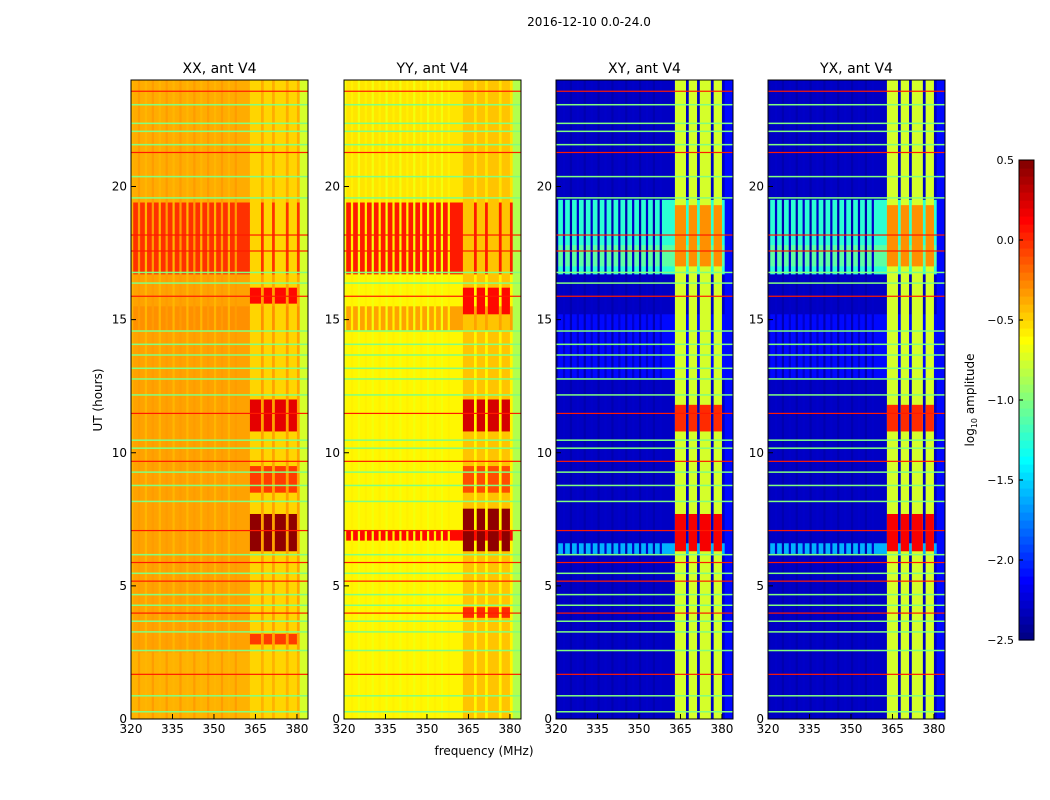  I want to click on y-tick-label: 5, so click(123, 586).